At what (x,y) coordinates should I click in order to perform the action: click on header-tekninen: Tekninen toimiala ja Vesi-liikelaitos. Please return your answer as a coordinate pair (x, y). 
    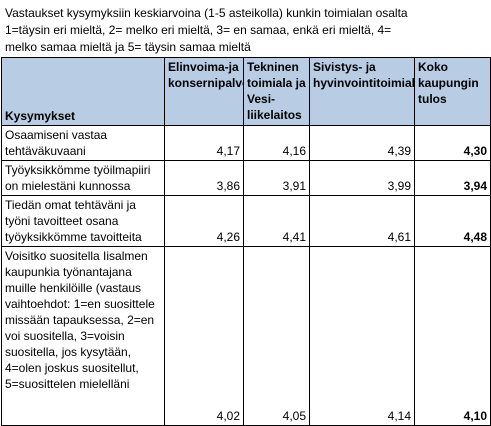
    Looking at the image, I should click on (276, 91).